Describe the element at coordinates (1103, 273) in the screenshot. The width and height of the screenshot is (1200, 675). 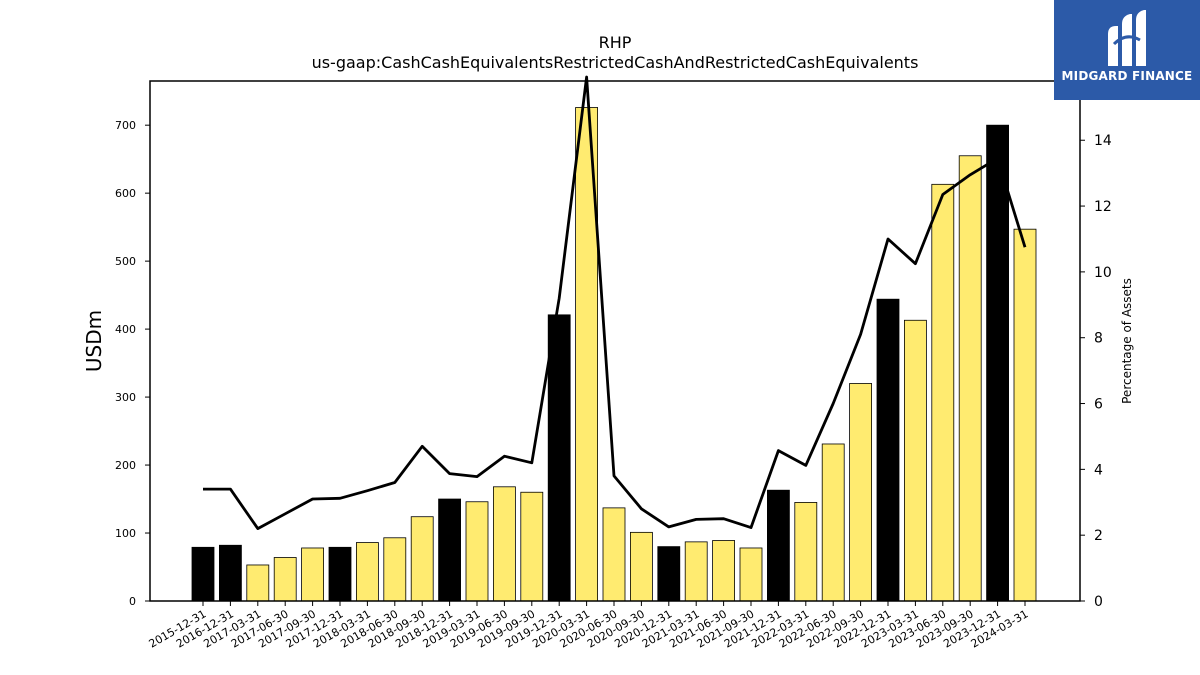
I see `y2-tick-label: 10` at that location.